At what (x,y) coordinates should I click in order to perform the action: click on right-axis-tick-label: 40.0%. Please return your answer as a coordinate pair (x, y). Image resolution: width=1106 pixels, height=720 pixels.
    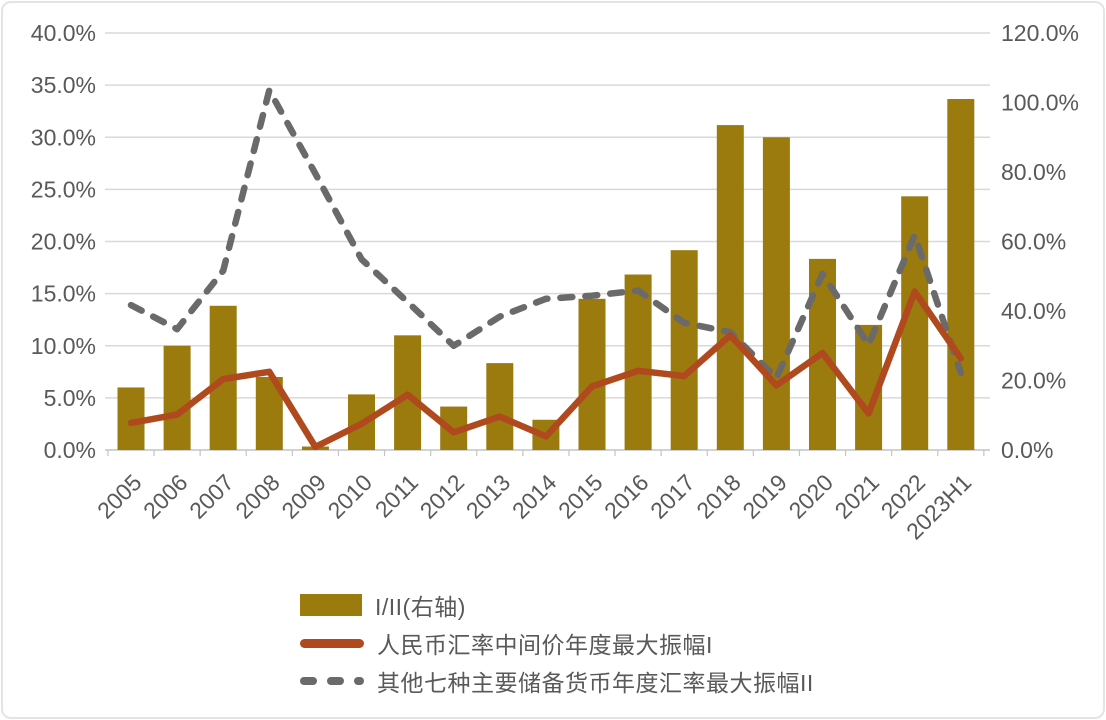
    Looking at the image, I should click on (1033, 311).